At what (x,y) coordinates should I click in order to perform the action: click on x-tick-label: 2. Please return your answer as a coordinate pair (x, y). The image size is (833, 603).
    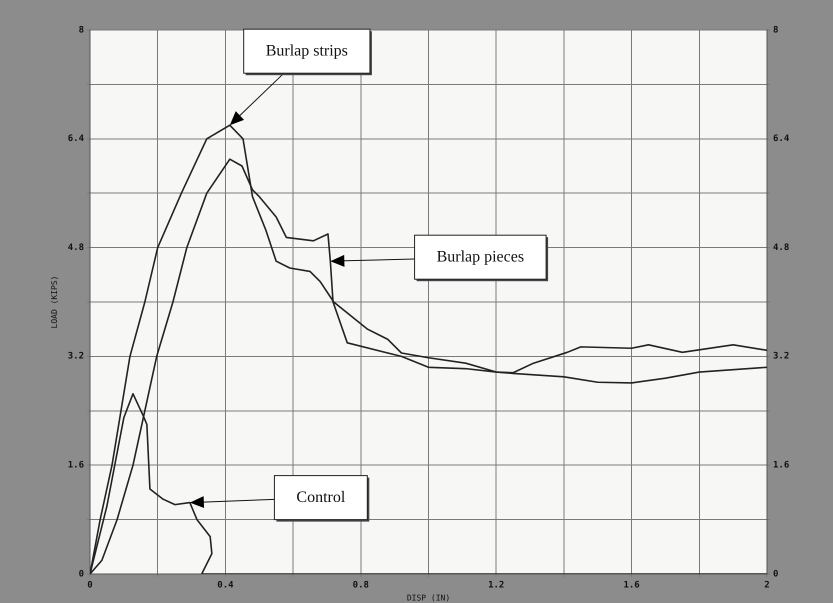
    Looking at the image, I should click on (767, 585).